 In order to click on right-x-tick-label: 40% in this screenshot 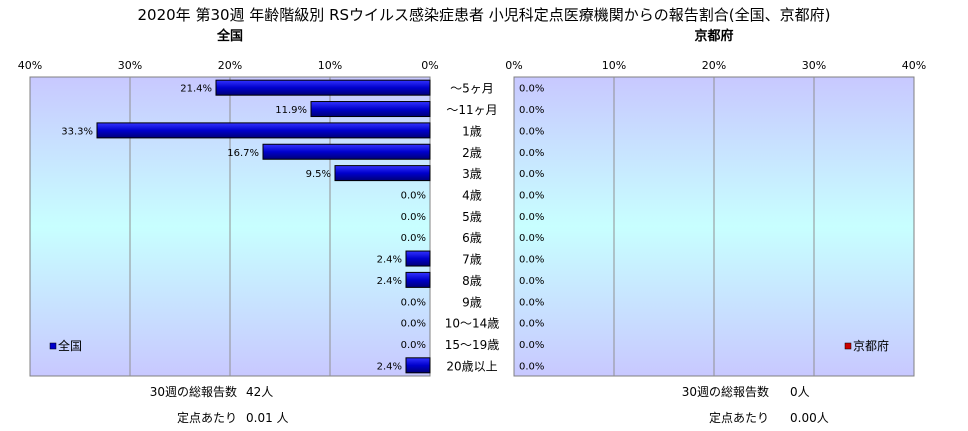, I will do `click(914, 65)`.